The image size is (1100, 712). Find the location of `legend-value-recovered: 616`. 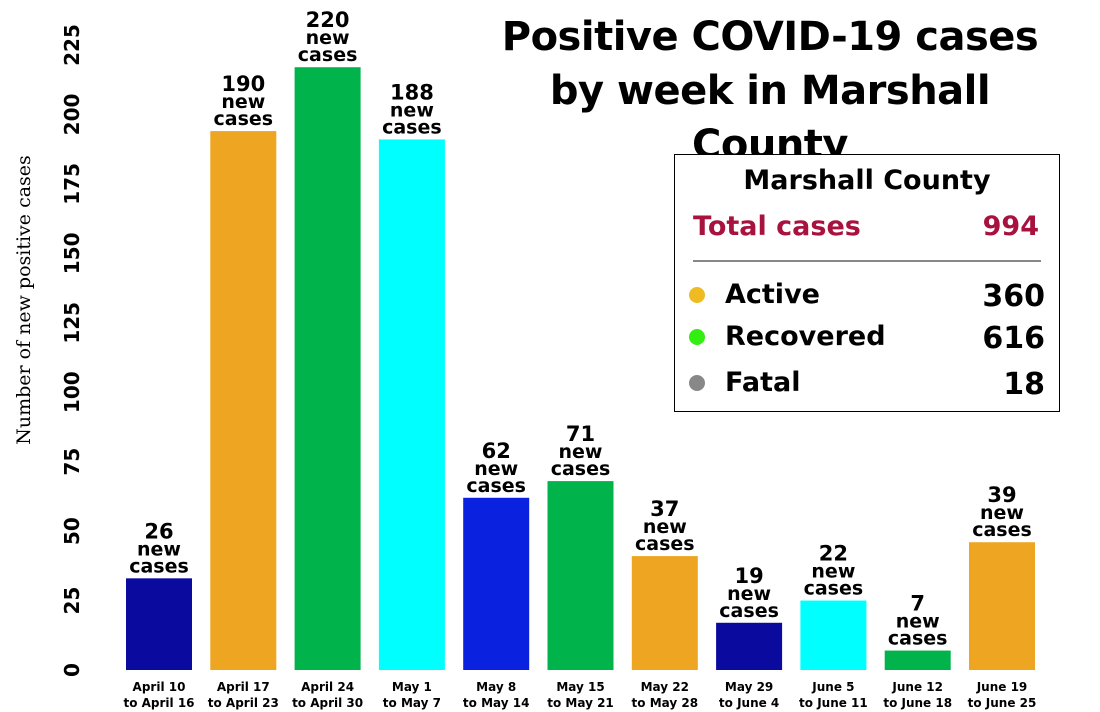

legend-value-recovered: 616 is located at coordinates (1013, 338).